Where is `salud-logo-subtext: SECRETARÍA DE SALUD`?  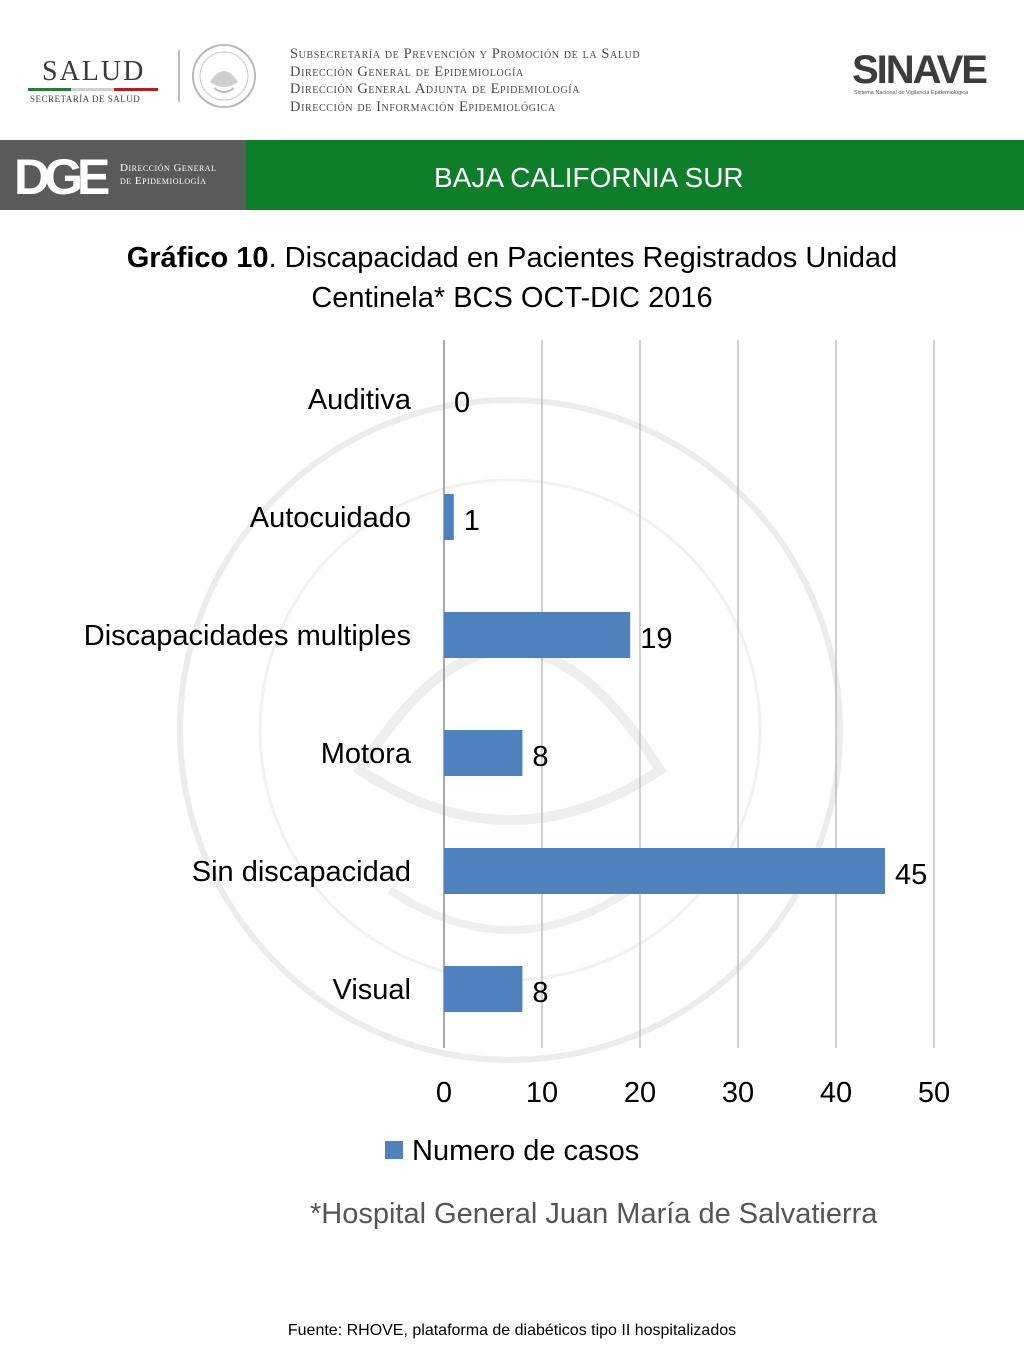 salud-logo-subtext: SECRETARÍA DE SALUD is located at coordinates (85, 99).